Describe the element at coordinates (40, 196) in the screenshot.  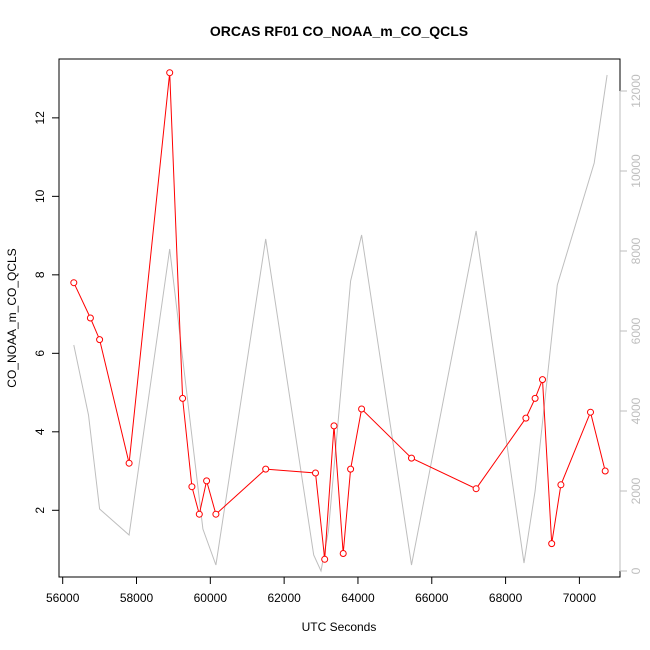
I see `y-tick-label: 10` at that location.